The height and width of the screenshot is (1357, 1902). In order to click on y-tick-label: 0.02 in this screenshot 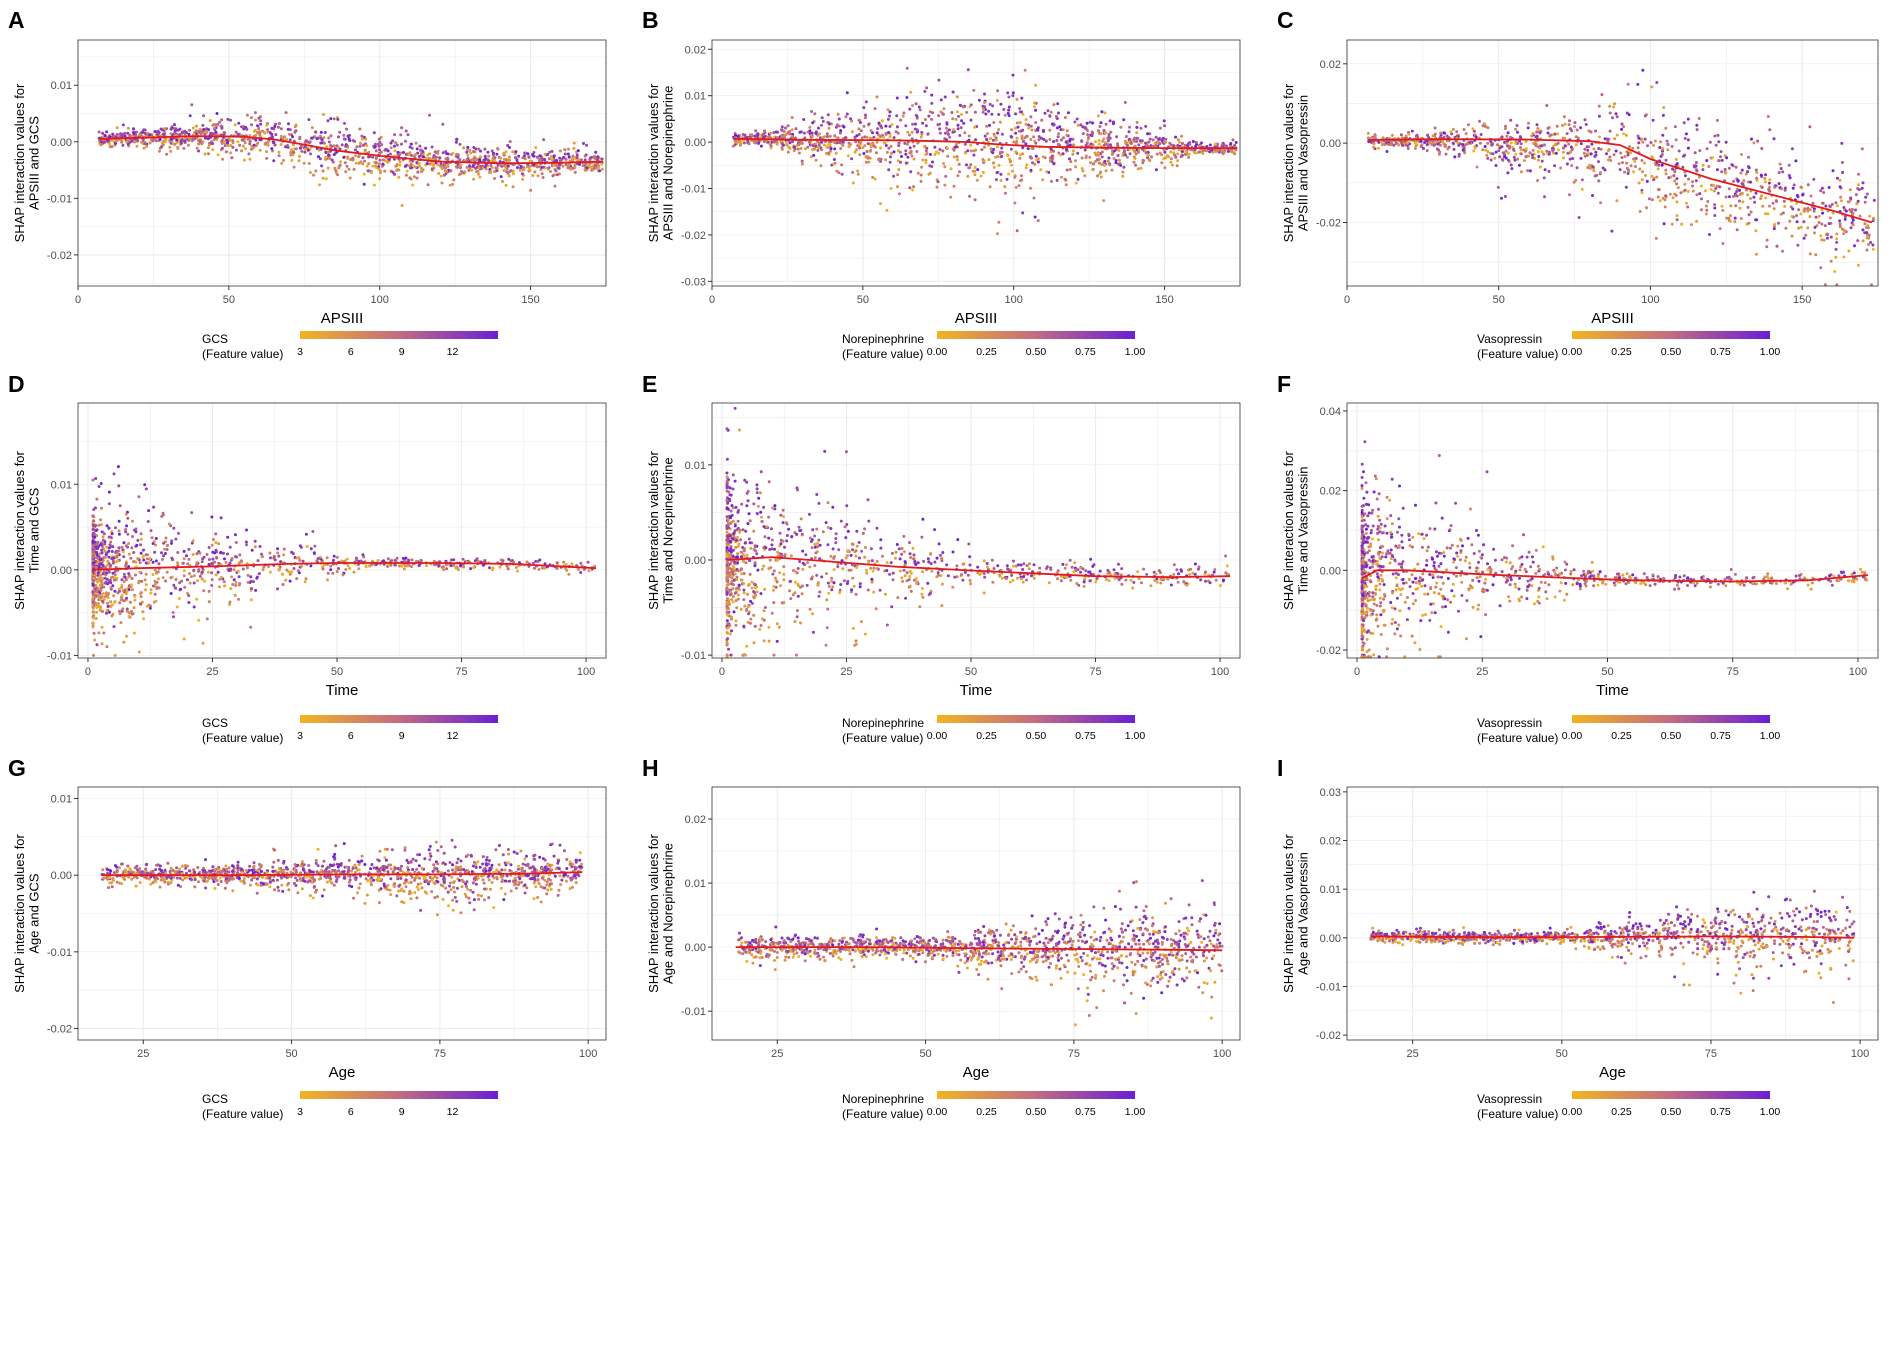, I will do `click(1330, 65)`.